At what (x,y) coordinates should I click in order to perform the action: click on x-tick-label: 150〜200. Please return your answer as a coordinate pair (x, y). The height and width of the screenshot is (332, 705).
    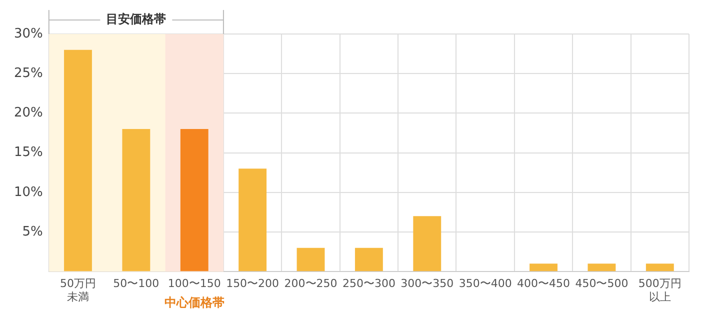
    Looking at the image, I should click on (253, 283).